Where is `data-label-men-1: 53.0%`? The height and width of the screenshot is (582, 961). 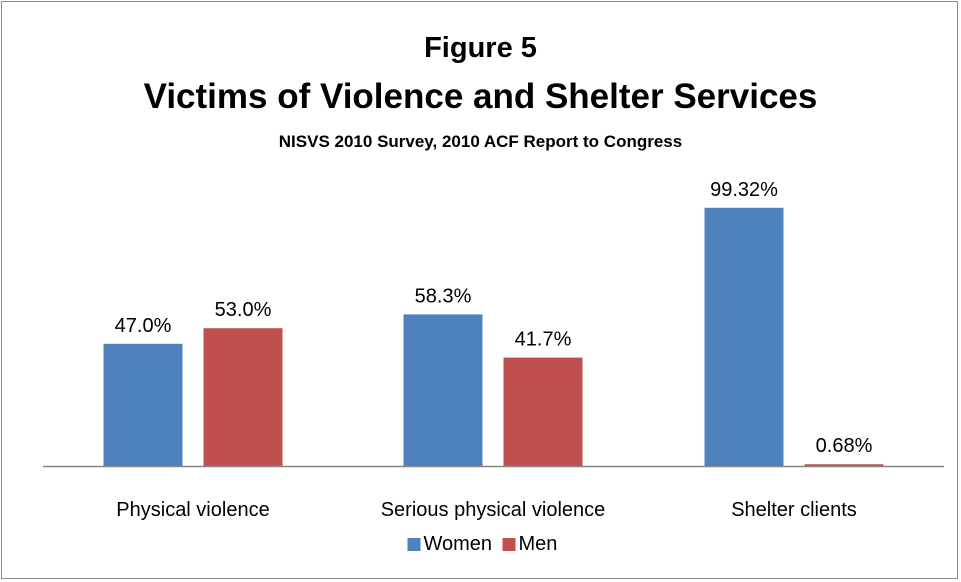 data-label-men-1: 53.0% is located at coordinates (243, 310).